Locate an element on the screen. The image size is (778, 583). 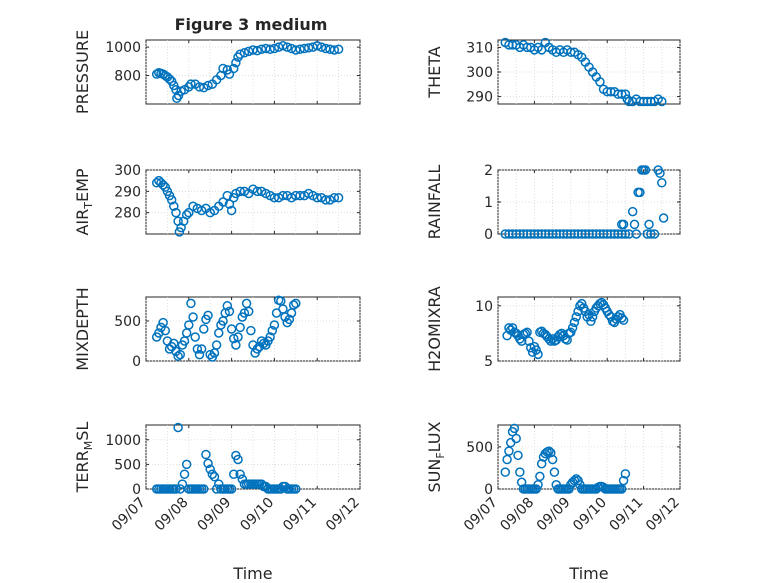
figure-title: Figure 3 medium is located at coordinates (251, 24).